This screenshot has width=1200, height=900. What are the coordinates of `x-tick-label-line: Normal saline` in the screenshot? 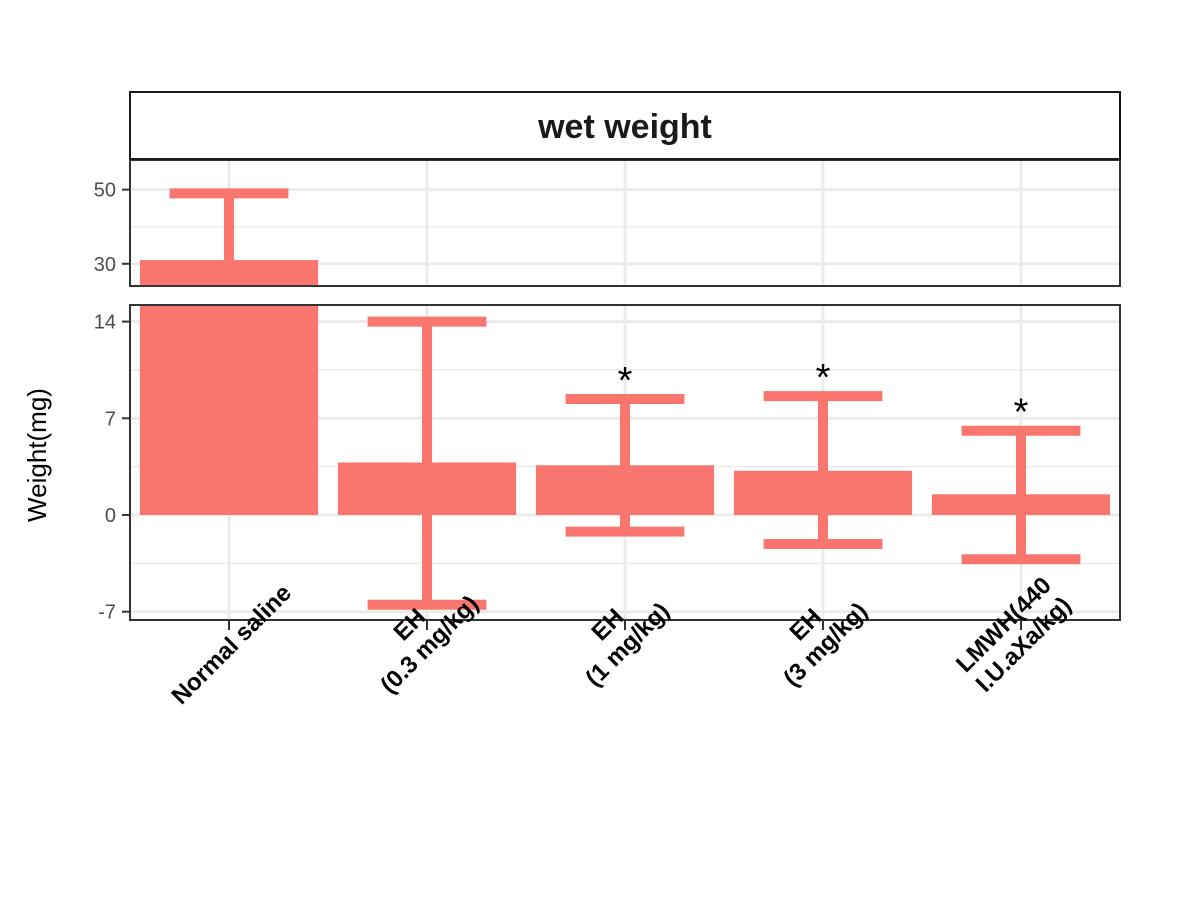 It's located at (231, 644).